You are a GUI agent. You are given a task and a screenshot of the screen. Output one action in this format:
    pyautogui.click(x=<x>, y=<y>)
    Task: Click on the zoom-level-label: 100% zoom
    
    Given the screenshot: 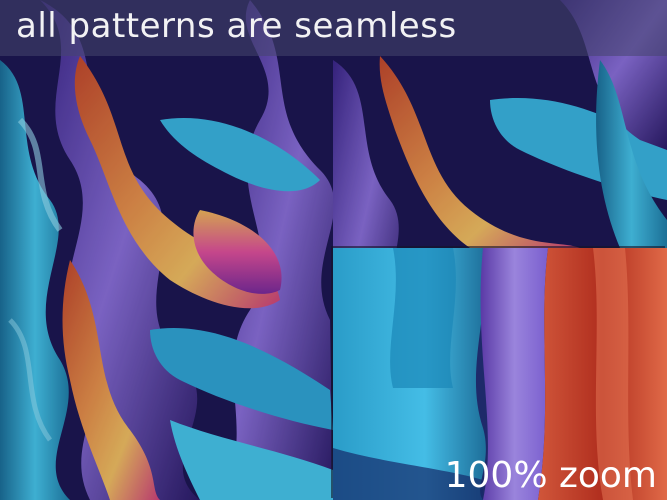 What is the action you would take?
    pyautogui.click(x=550, y=475)
    